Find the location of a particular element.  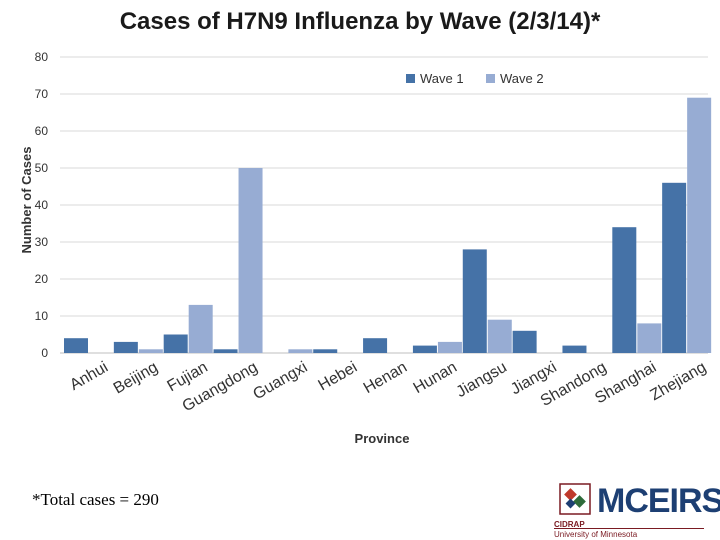

bar-wave-1-shanghai is located at coordinates (624, 290).